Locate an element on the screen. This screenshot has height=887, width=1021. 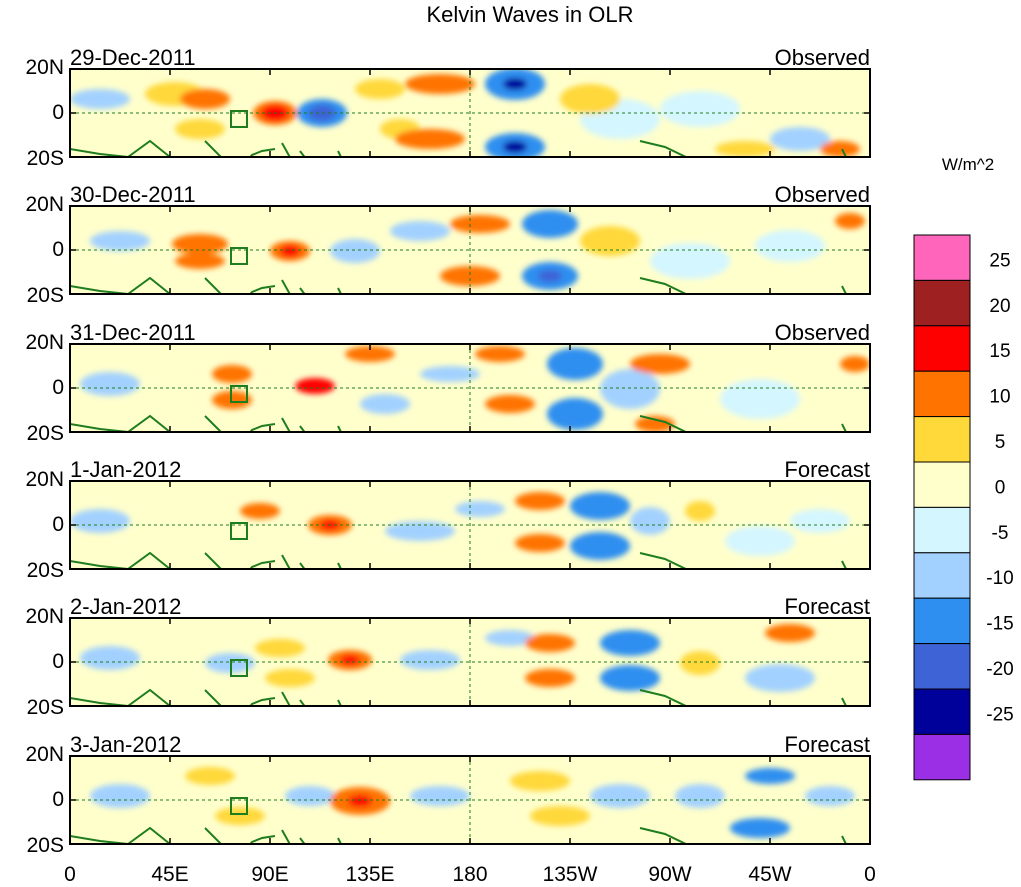
colorbar-label: 5 is located at coordinates (1000, 442).